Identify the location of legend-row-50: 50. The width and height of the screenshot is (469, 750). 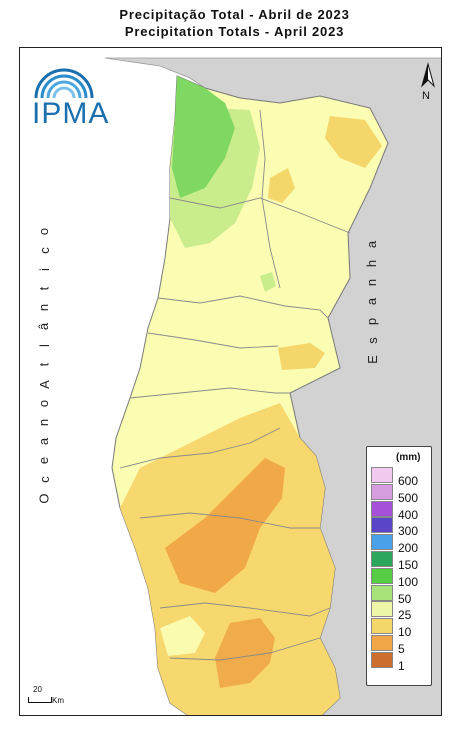
(400, 595).